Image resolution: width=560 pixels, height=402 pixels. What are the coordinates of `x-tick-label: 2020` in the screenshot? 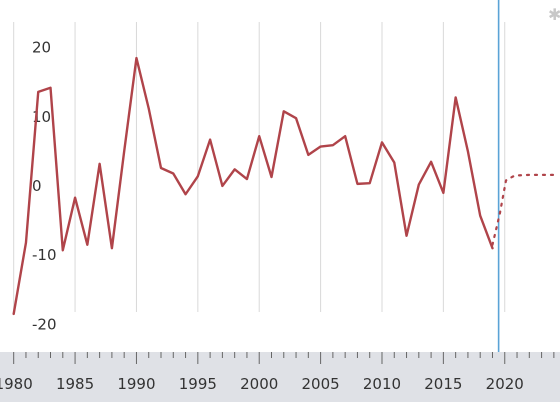 It's located at (505, 384).